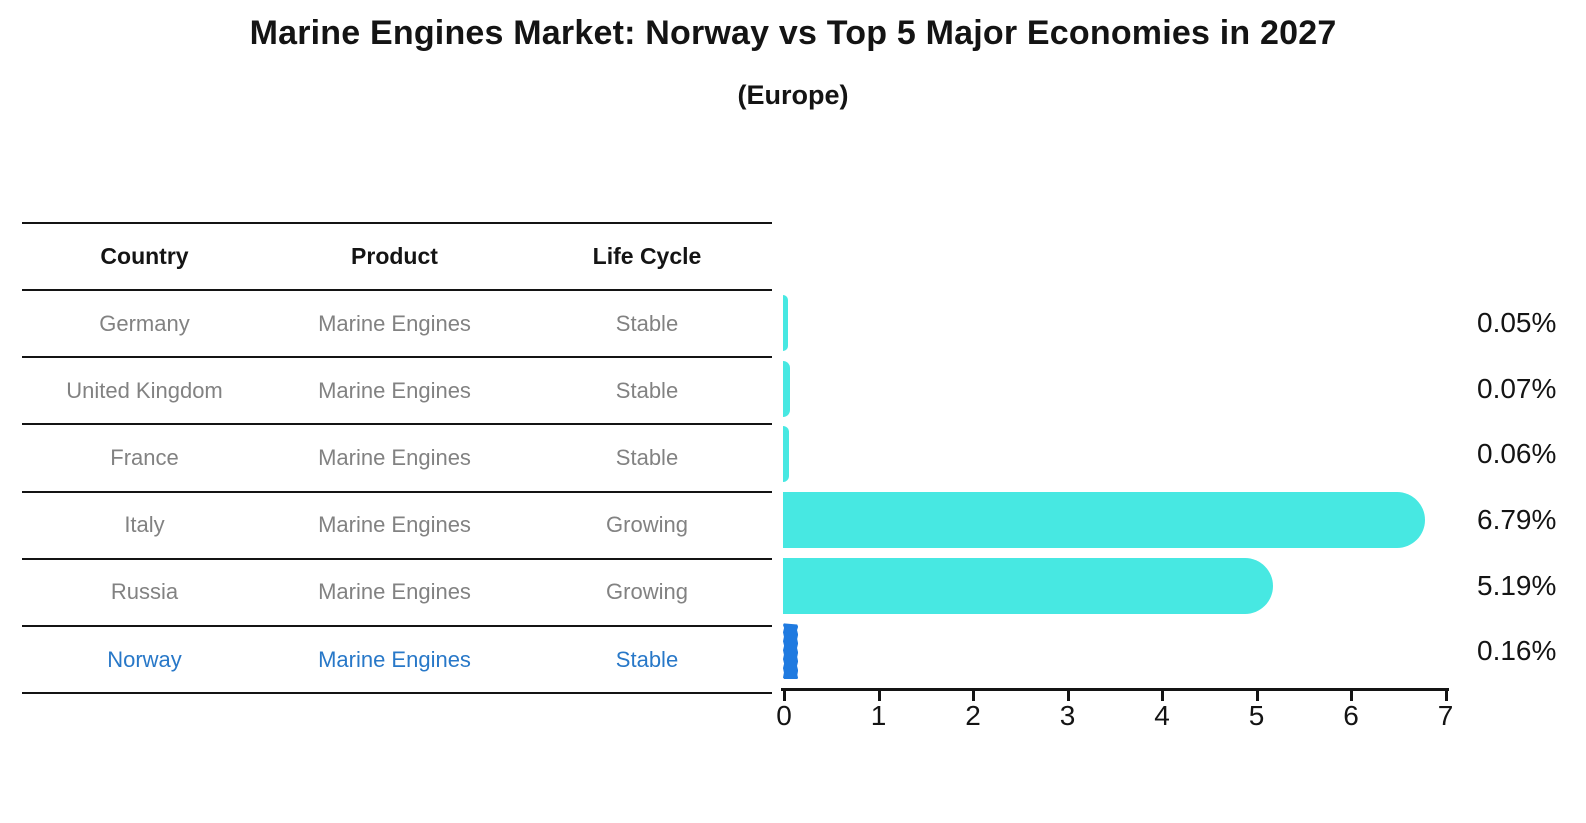 The height and width of the screenshot is (823, 1586). What do you see at coordinates (1517, 651) in the screenshot?
I see `value-label: 0.16%` at bounding box center [1517, 651].